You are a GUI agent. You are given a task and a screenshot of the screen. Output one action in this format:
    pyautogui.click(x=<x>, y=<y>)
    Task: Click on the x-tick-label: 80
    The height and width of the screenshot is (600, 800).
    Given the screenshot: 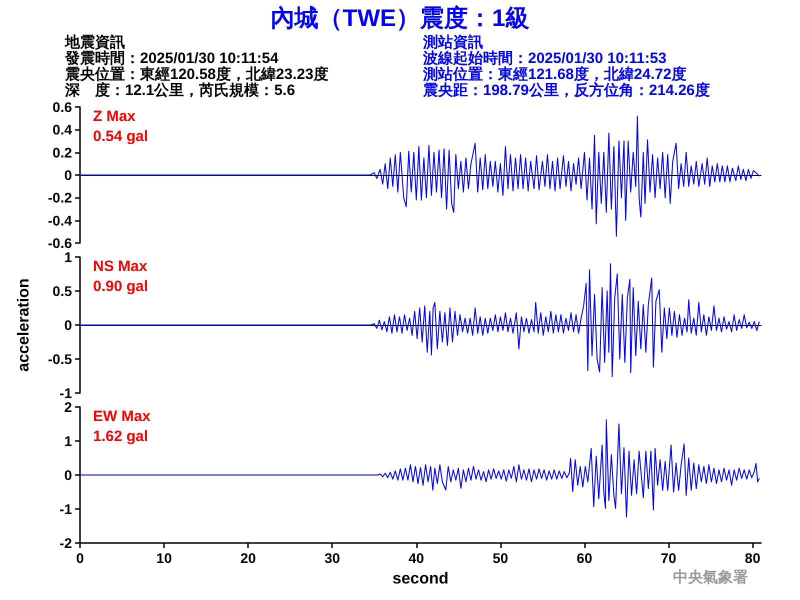 What is the action you would take?
    pyautogui.click(x=752, y=558)
    